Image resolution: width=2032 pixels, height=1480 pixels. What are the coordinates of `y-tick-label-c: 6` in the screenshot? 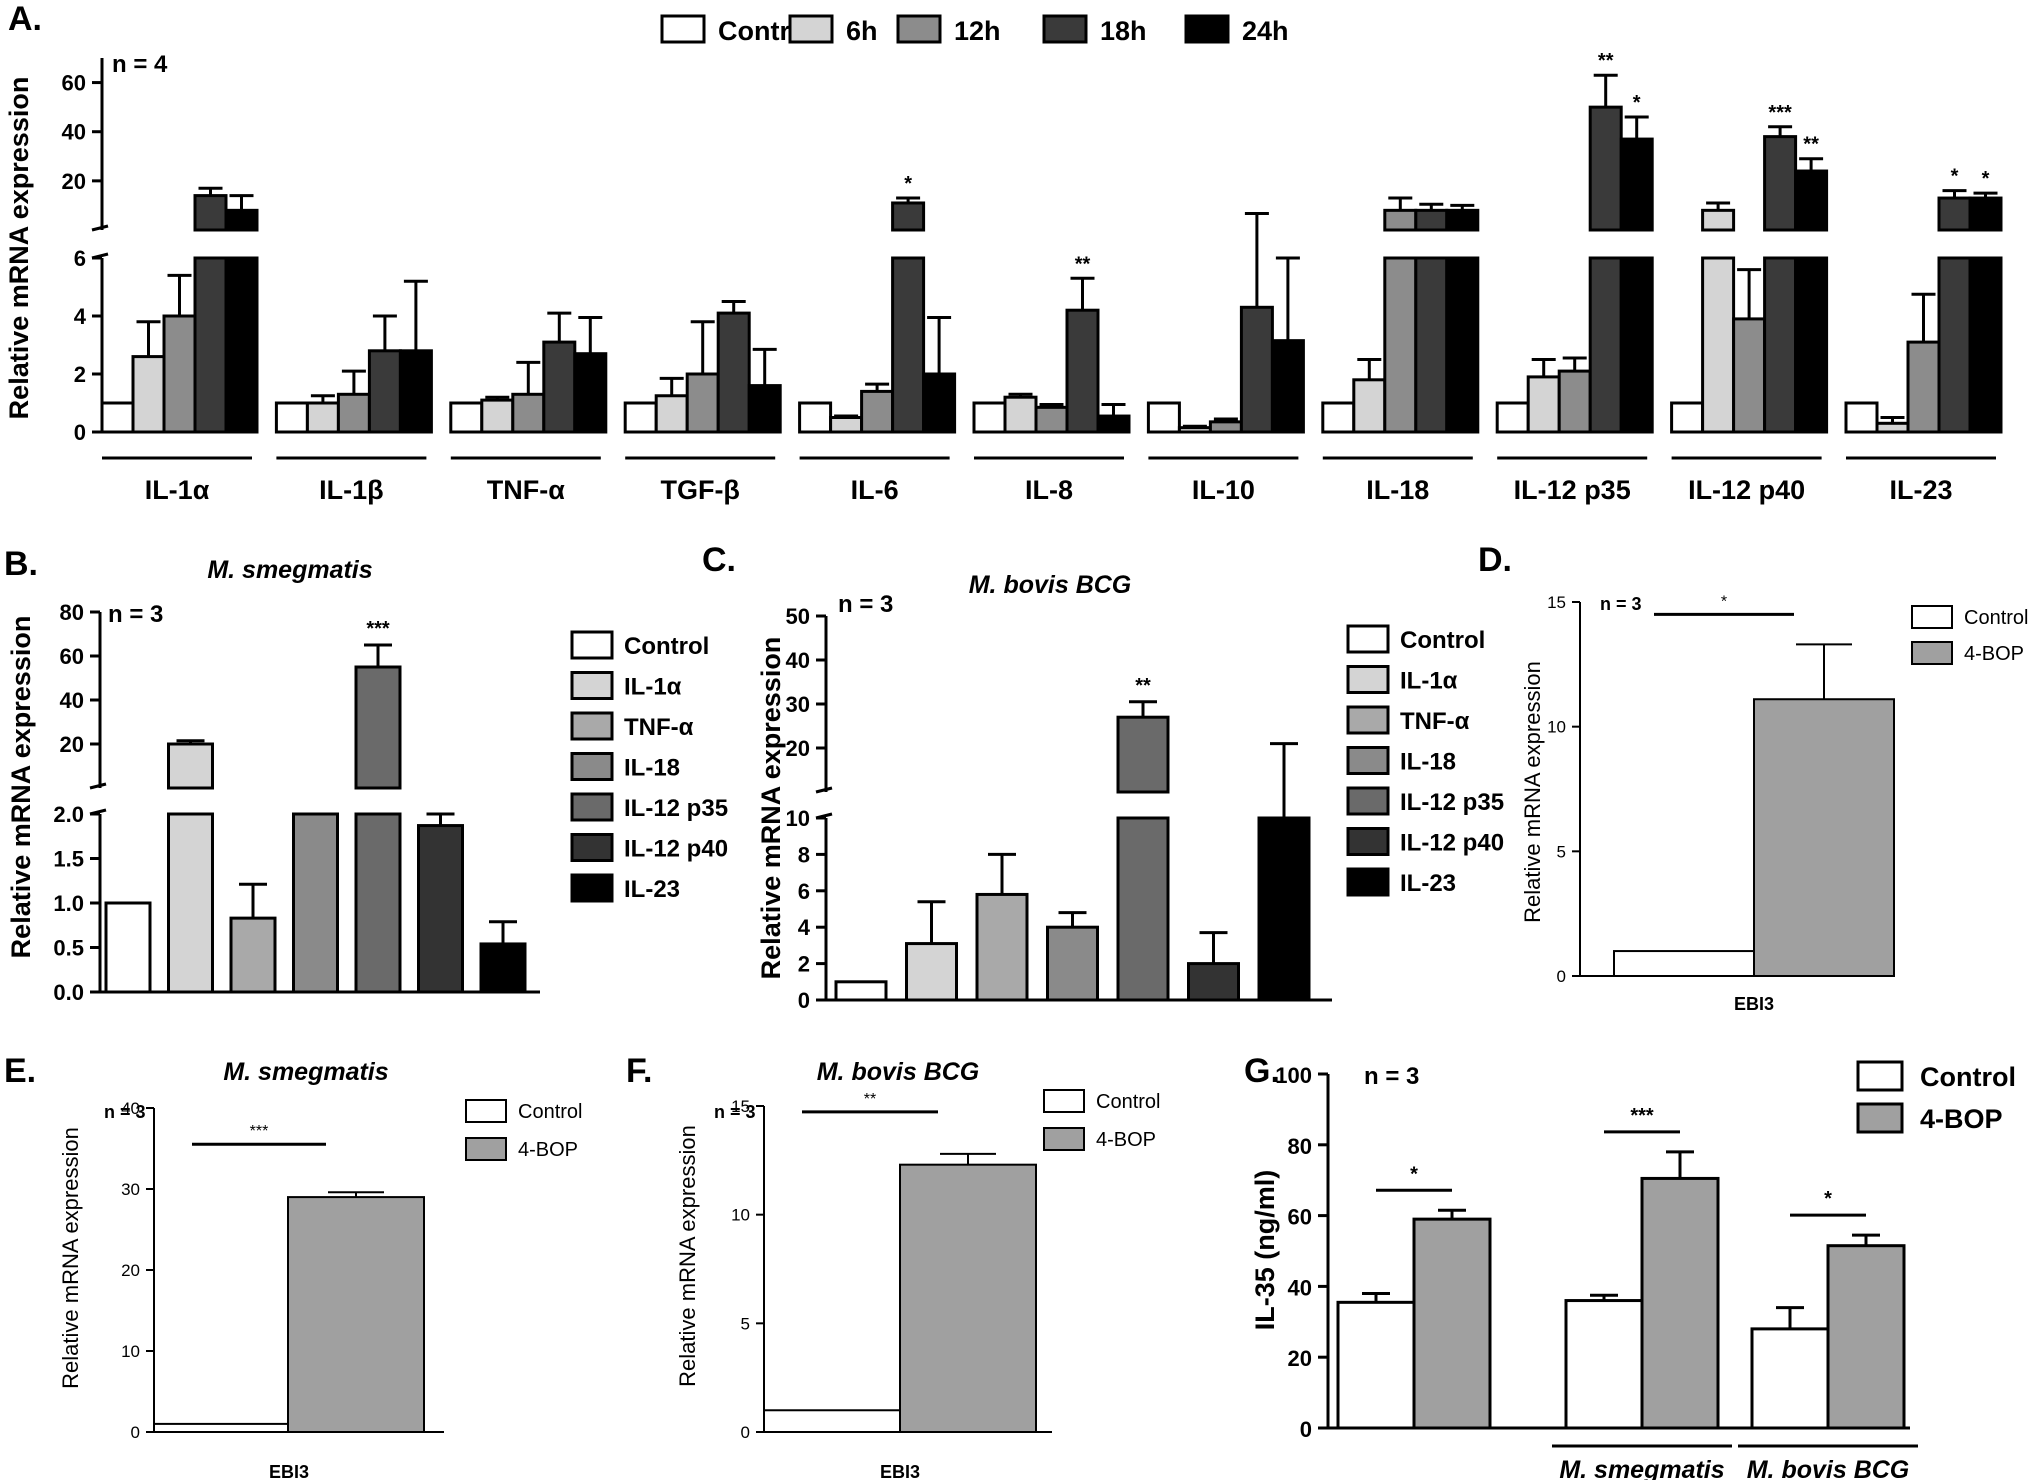 It's located at (804, 891).